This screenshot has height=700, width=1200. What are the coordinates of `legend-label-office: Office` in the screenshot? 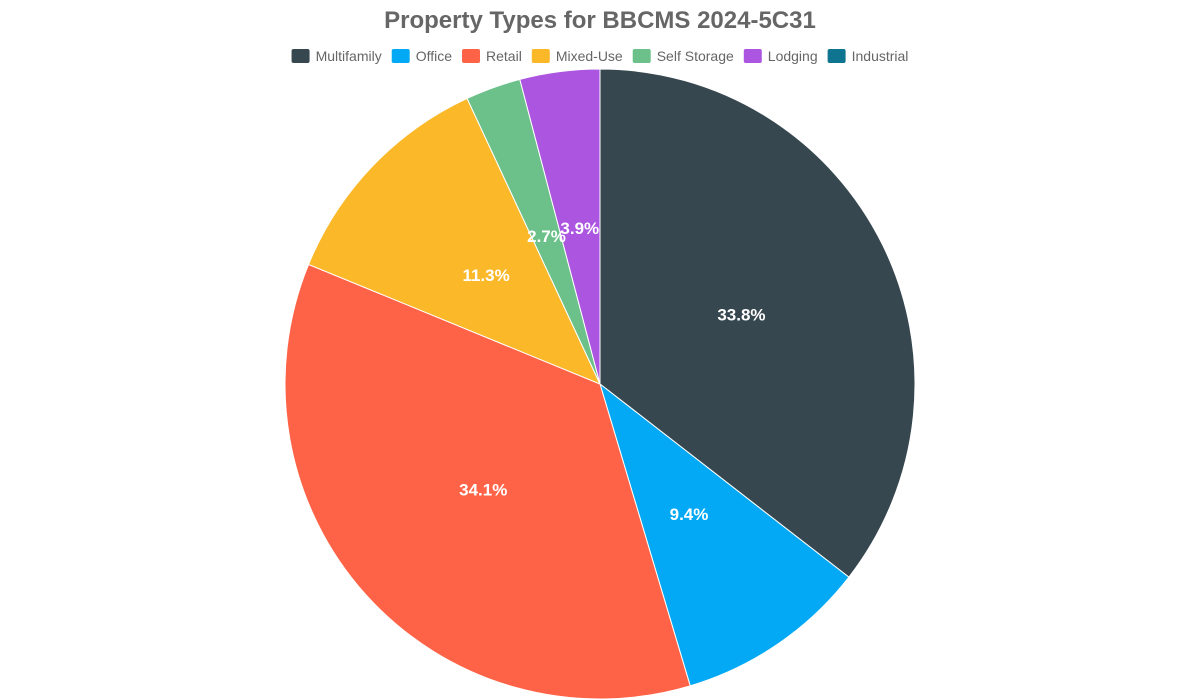 It's located at (434, 56).